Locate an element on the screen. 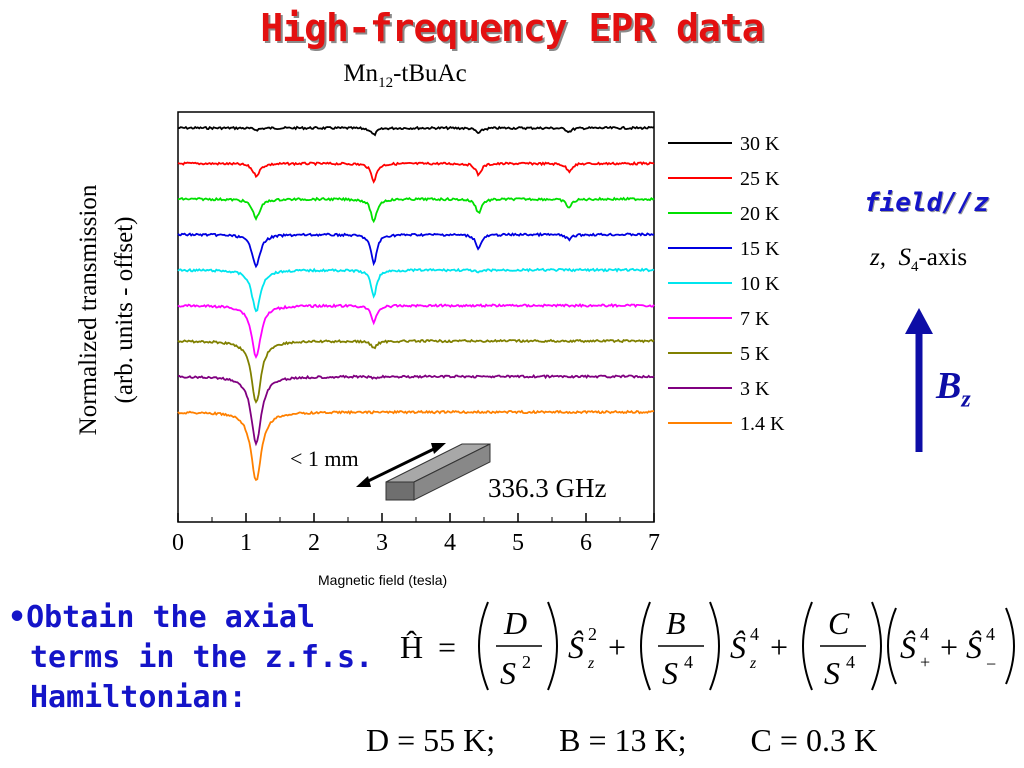 The image size is (1024, 768). plus-3: + is located at coordinates (949, 647).